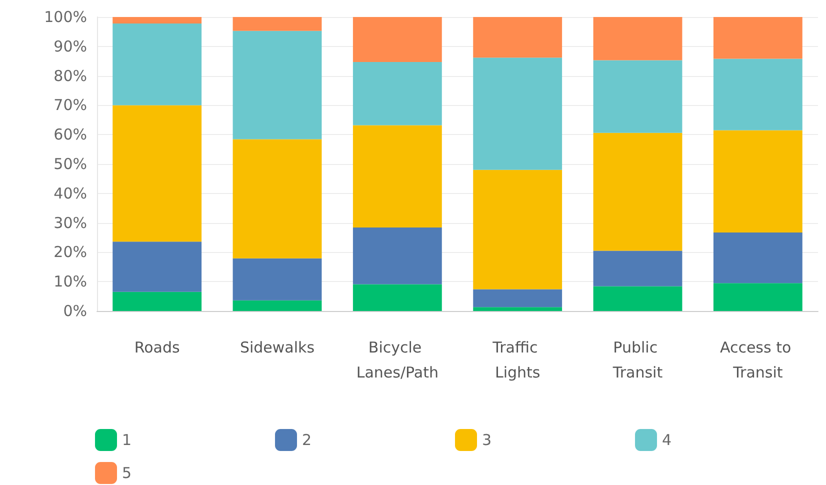 This screenshot has height=485, width=826. Describe the element at coordinates (637, 360) in the screenshot. I see `x-tick-label: Public Transit` at that location.